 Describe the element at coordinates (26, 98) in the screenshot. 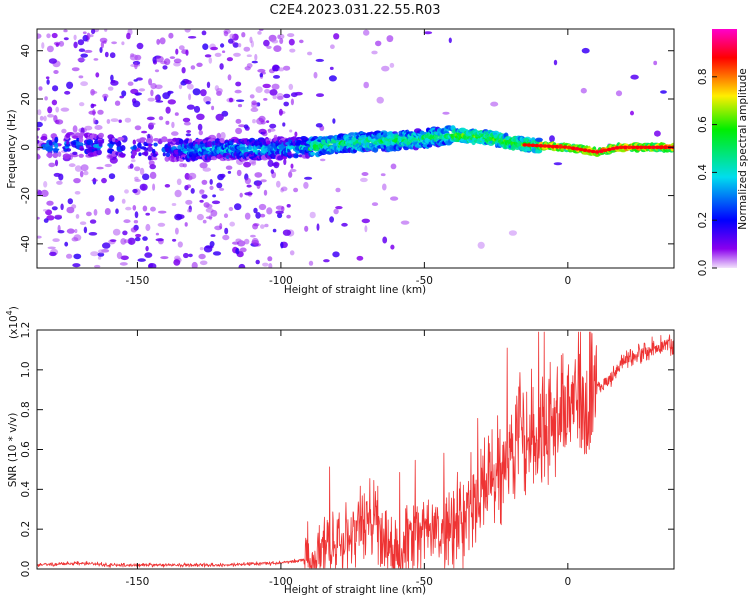

I see `spectrogram-y-tick-label: 20` at that location.